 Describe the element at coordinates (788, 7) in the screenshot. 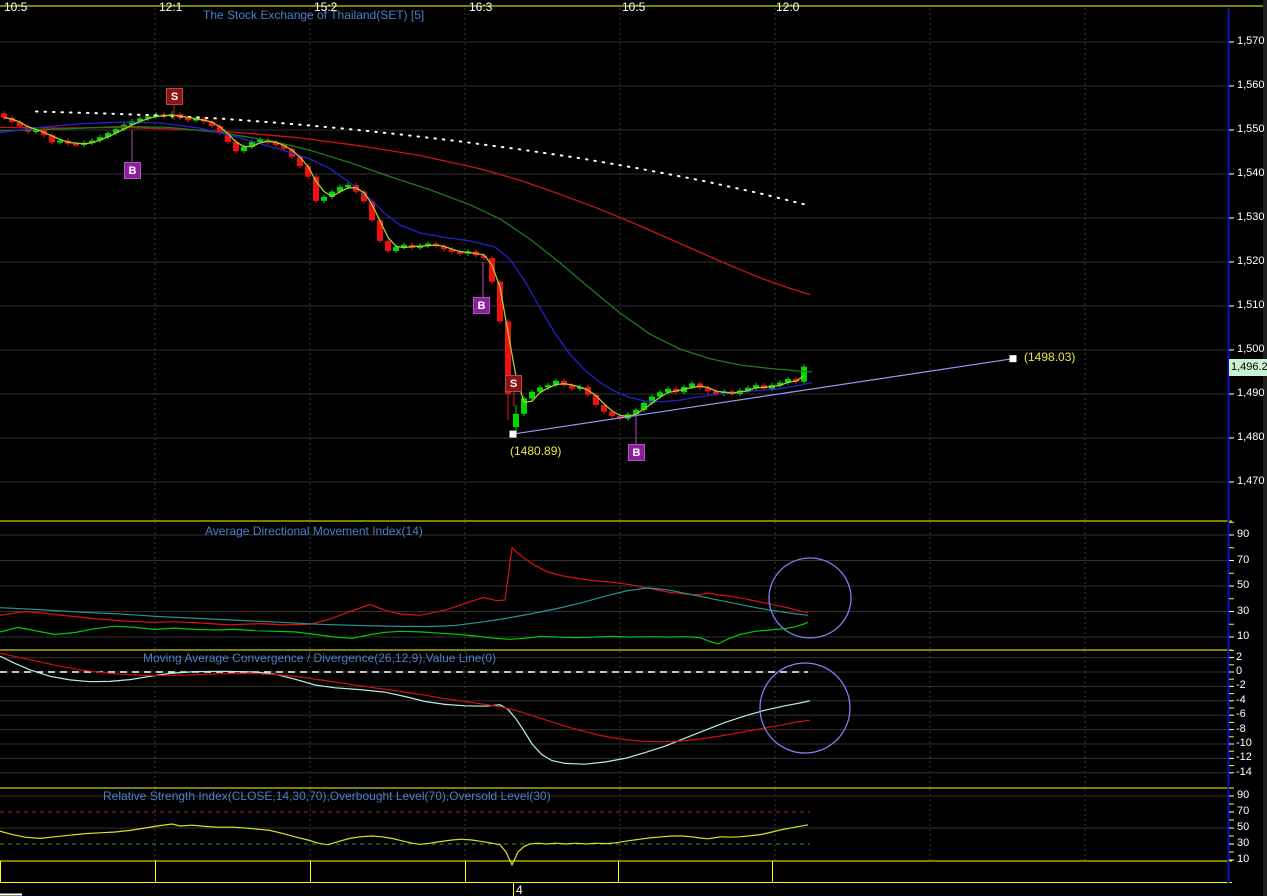

I see `time-axis-label: 12:0` at that location.